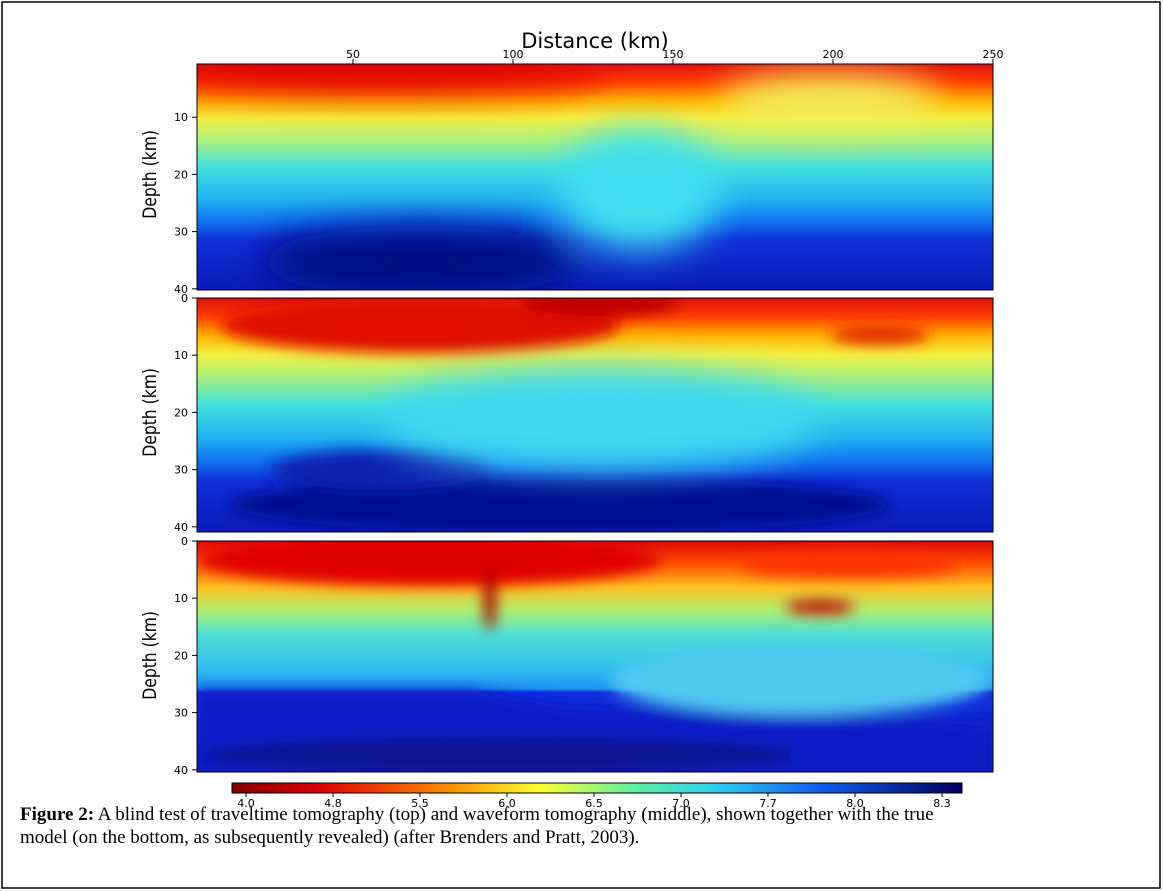 The height and width of the screenshot is (891, 1163). Describe the element at coordinates (594, 803) in the screenshot. I see `colorbar-tick-label: 6.5` at that location.